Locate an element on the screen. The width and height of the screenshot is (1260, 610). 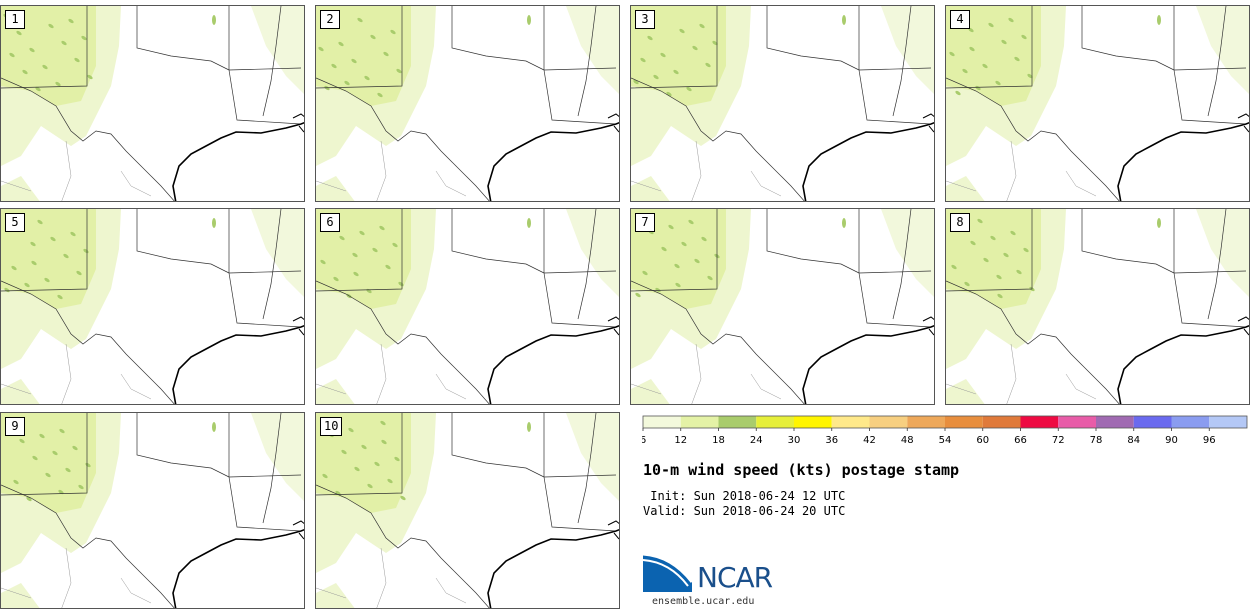
legend-tick-label: 60 is located at coordinates (982, 440).